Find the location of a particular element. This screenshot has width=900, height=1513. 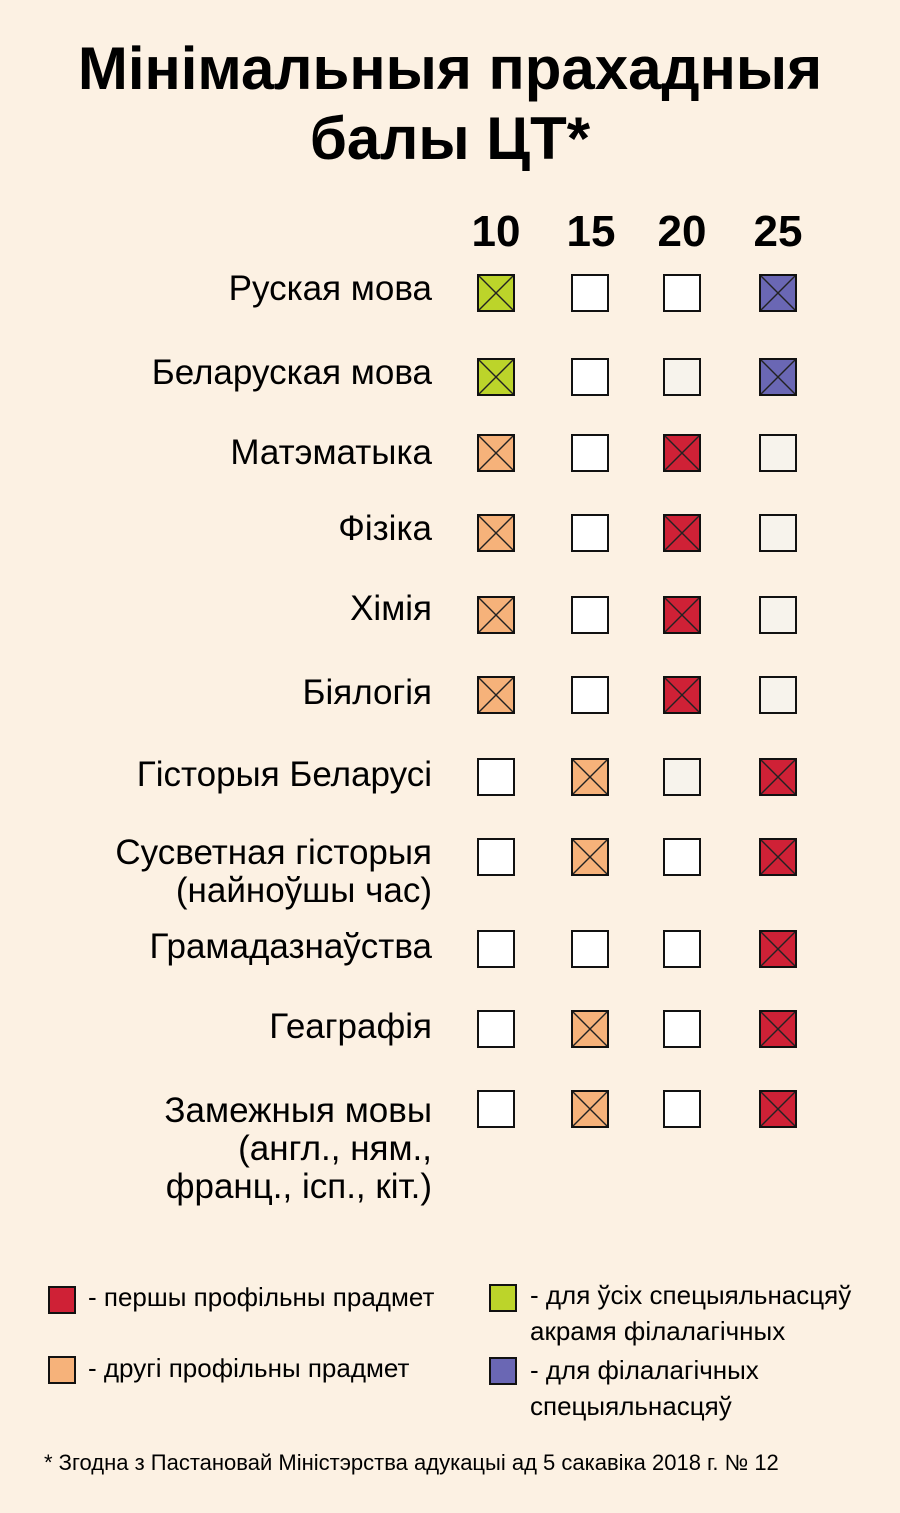

subject-label: Сусветная гісторыя (найноўшы час) is located at coordinates (273, 871).